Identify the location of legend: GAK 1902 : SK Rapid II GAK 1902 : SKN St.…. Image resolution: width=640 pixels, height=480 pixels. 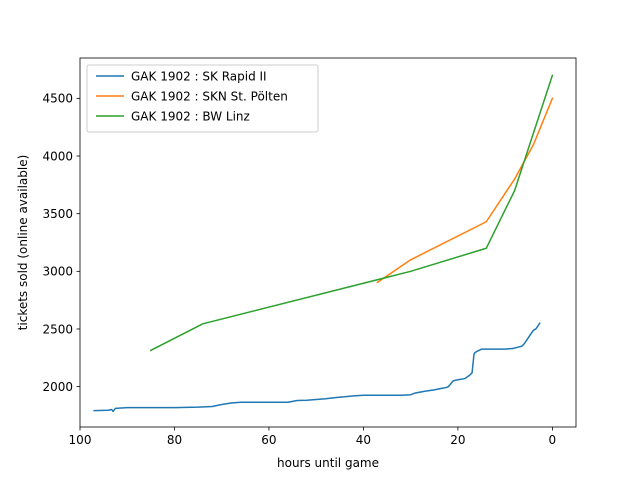
(202, 98).